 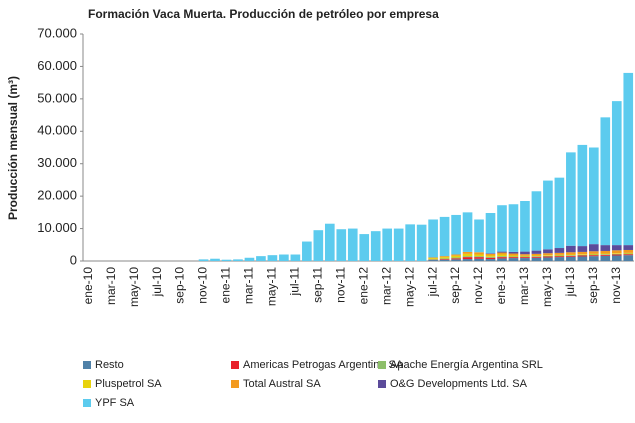 I want to click on x-tick-label: mar-11, so click(x=249, y=285).